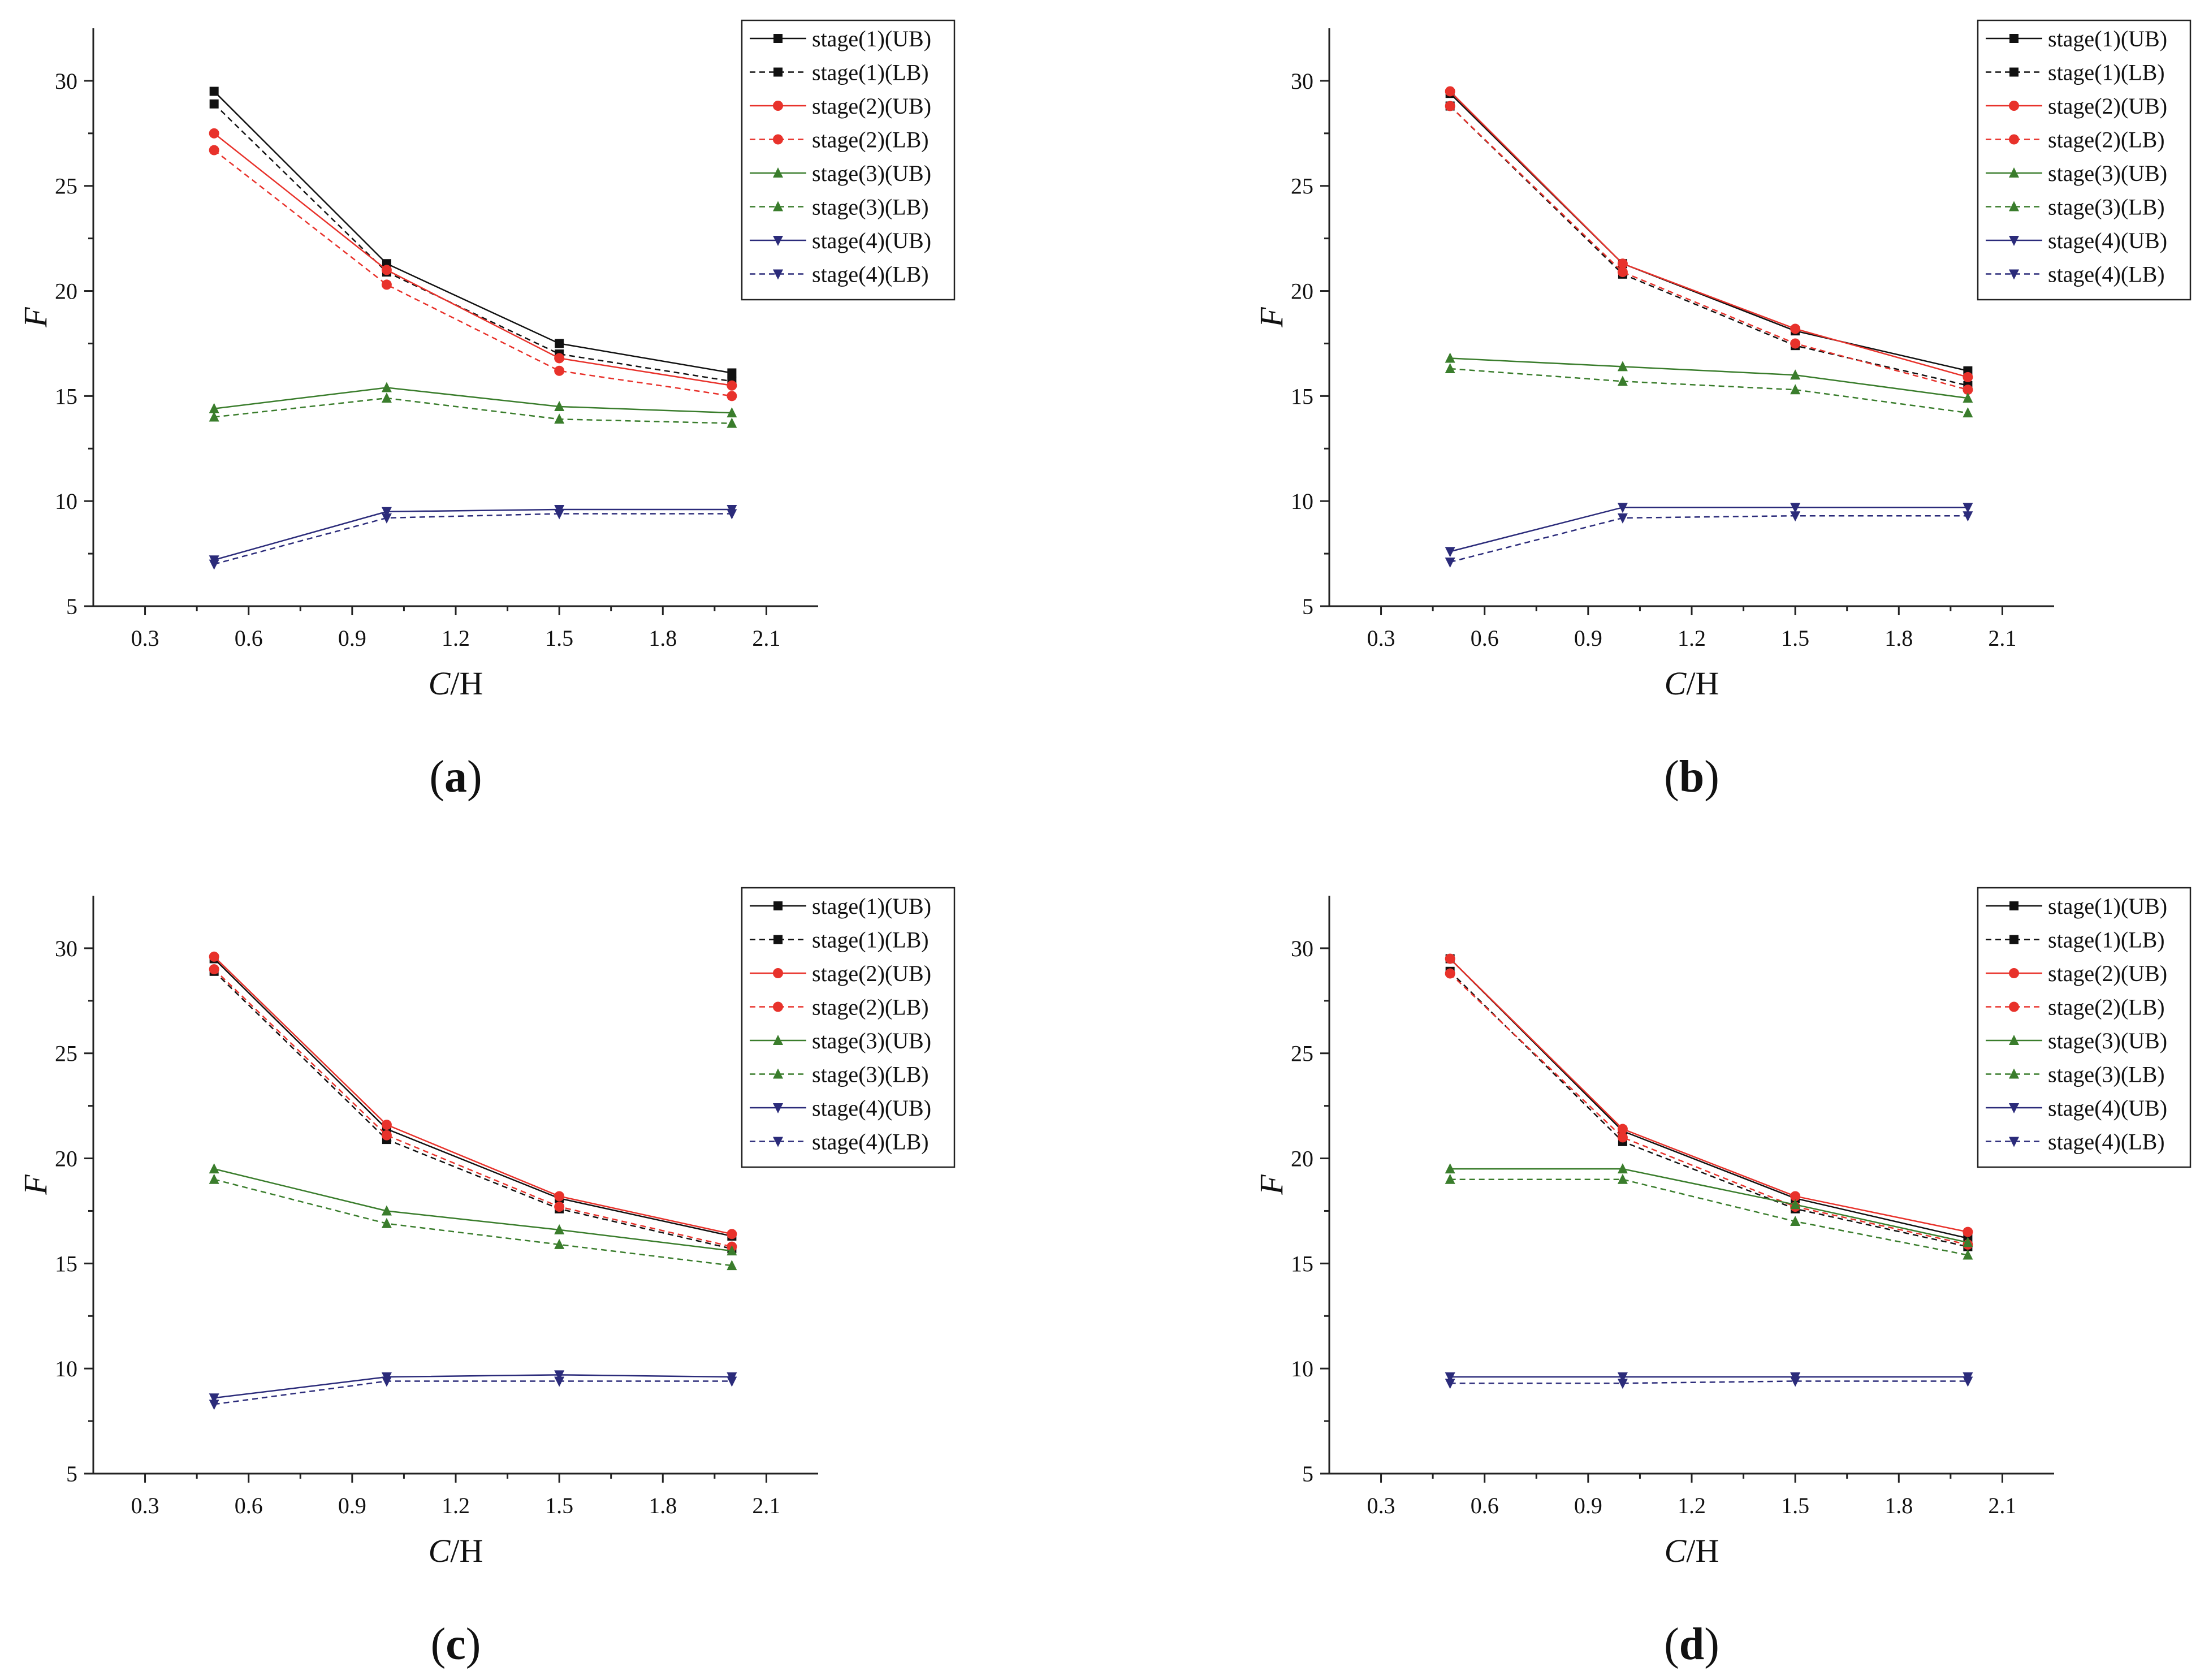 This screenshot has width=2200, height=1680. What do you see at coordinates (473, 1108) in the screenshot?
I see `series-stage2-lb` at bounding box center [473, 1108].